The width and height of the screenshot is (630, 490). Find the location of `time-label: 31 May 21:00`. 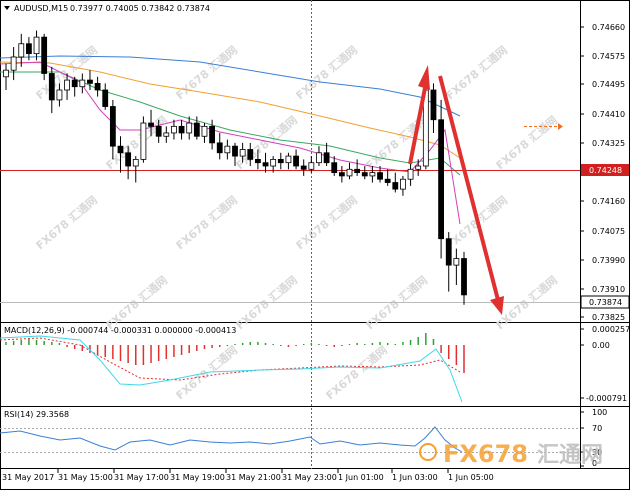

time-label: 31 May 21:00 is located at coordinates (253, 477).